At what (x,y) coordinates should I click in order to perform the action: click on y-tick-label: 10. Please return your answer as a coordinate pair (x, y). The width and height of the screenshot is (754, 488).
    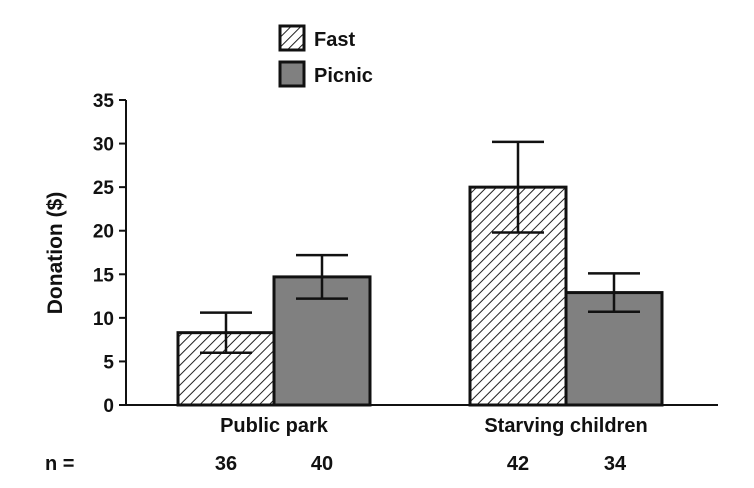
    Looking at the image, I should click on (103, 319).